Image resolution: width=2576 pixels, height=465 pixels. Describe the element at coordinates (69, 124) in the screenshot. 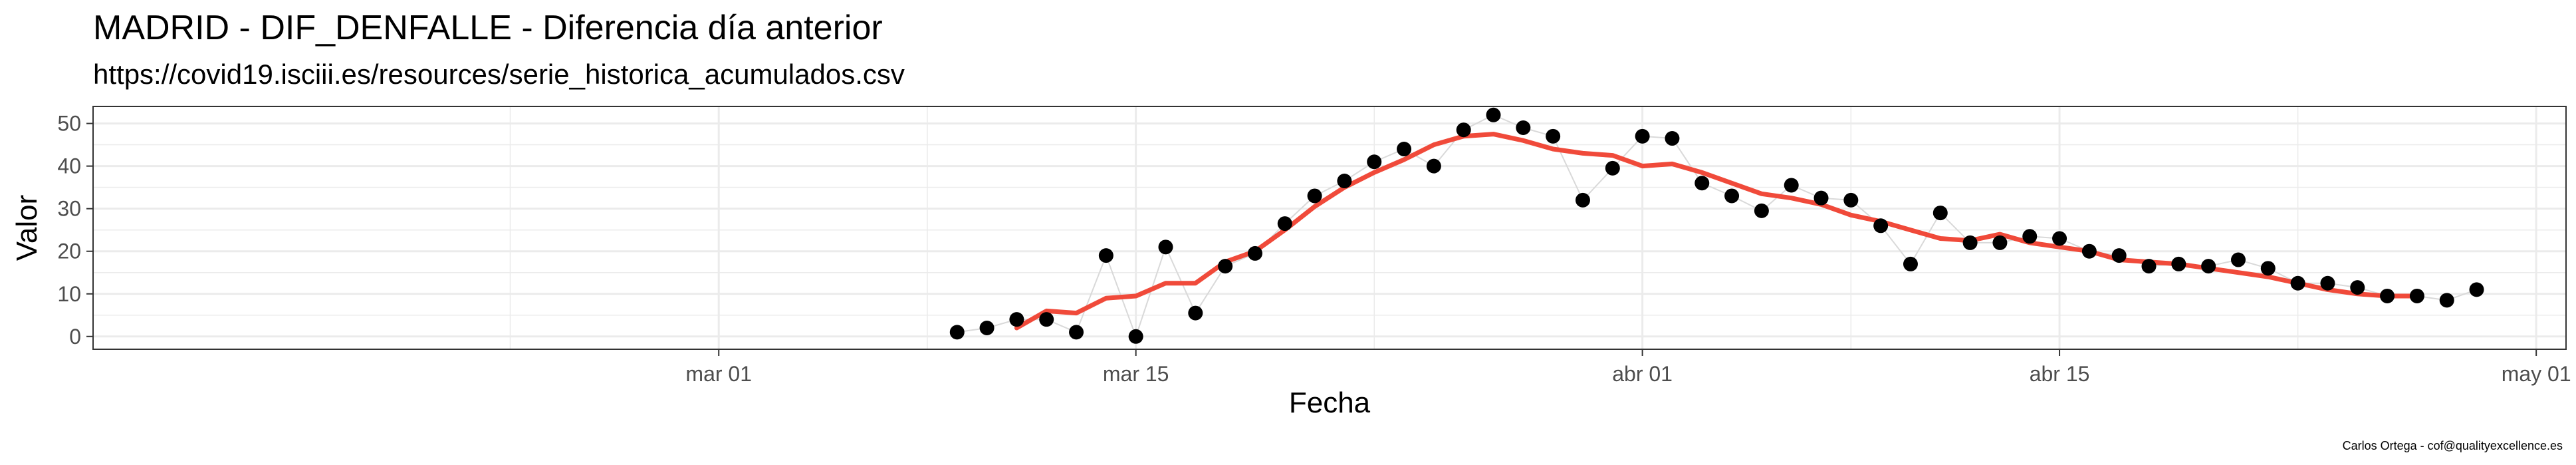

I see `y-tick-label: 50` at that location.